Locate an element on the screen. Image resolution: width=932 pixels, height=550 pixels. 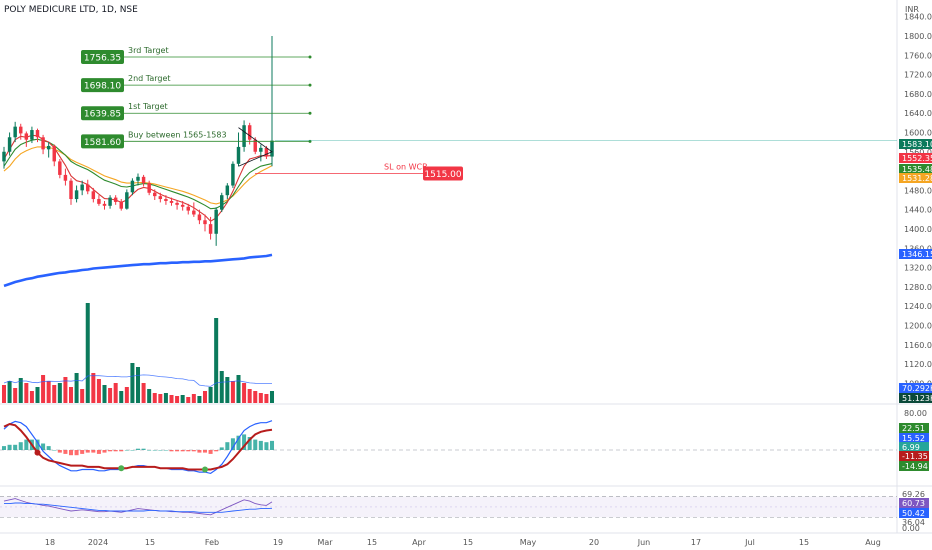
time-tick-label: Mar is located at coordinates (325, 542).